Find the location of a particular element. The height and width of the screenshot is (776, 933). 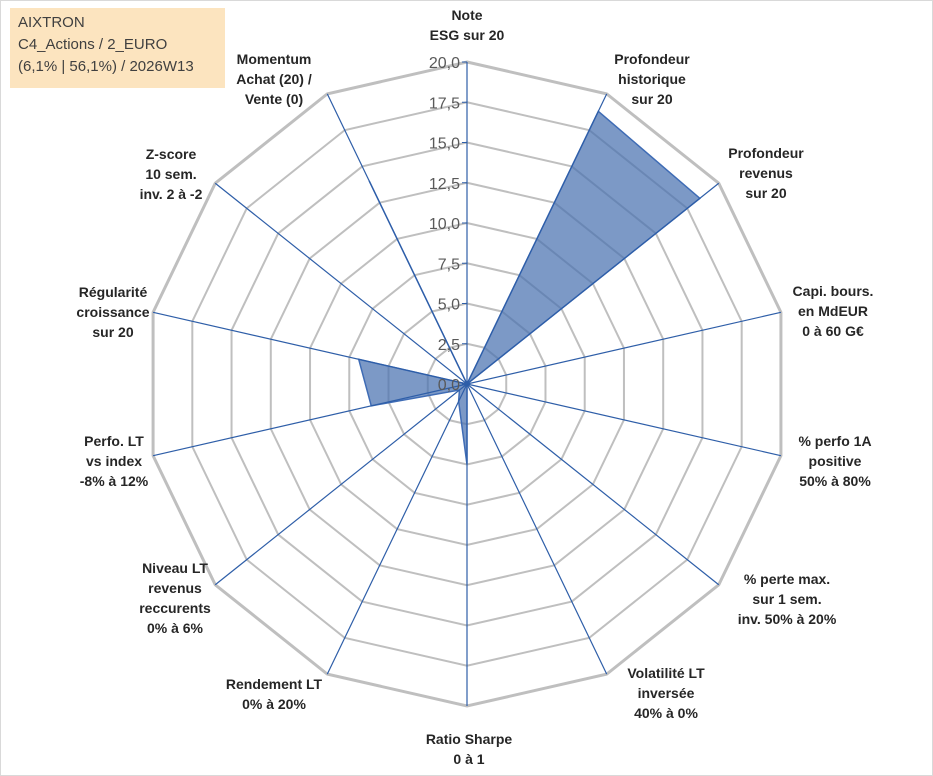

tick-label: 20,0 is located at coordinates (444, 63).